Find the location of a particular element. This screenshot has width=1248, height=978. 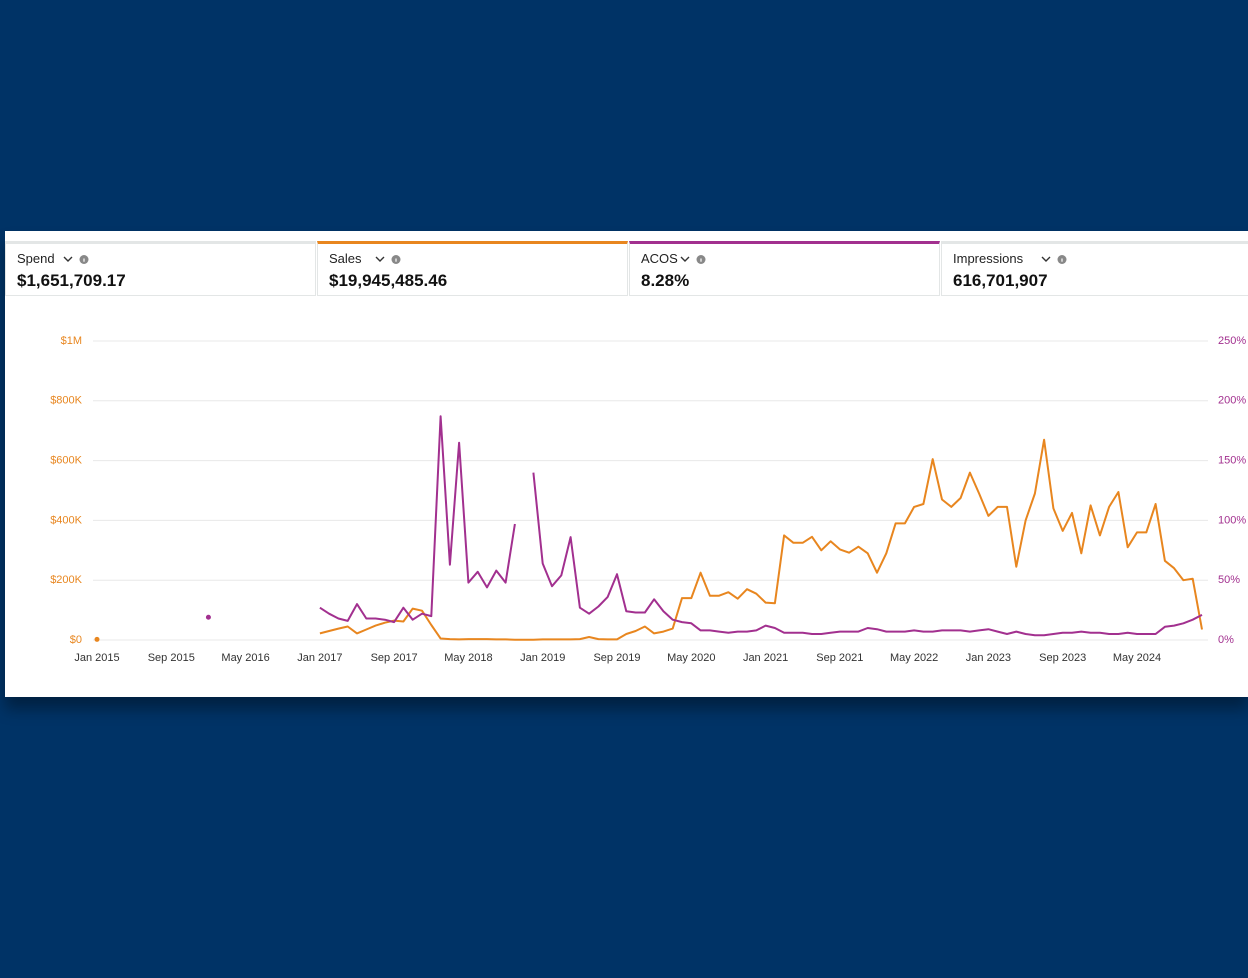

metric-label: Impressions is located at coordinates (988, 258).